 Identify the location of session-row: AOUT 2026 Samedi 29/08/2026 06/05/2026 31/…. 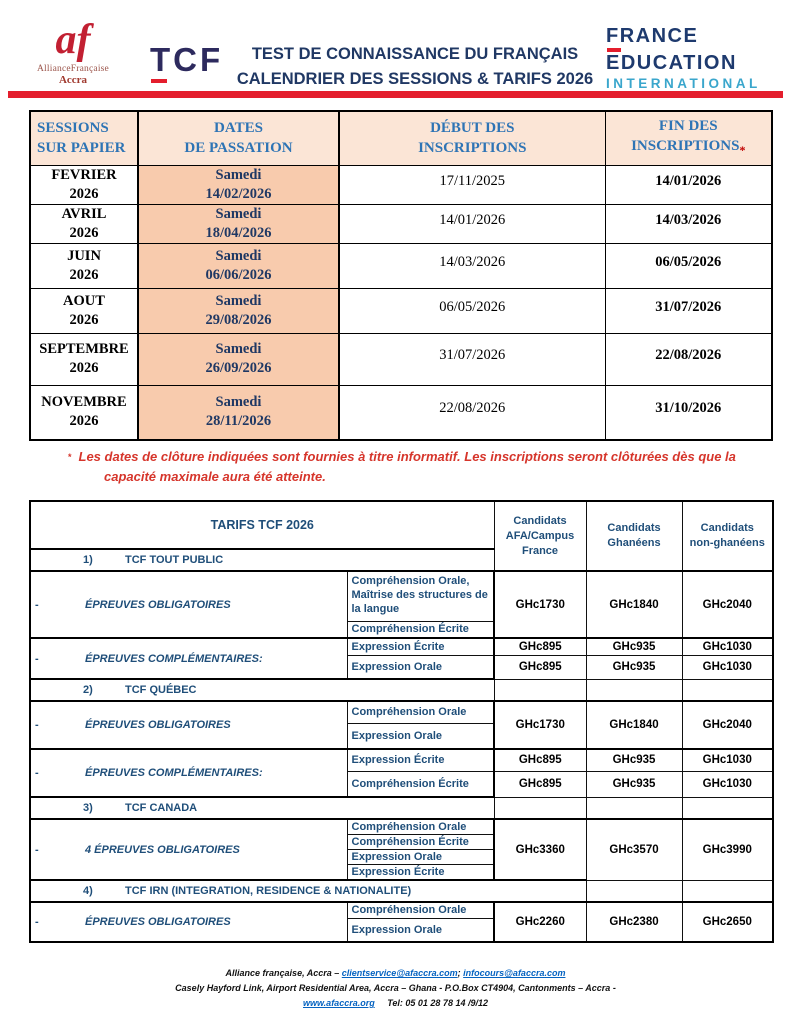
(401, 310).